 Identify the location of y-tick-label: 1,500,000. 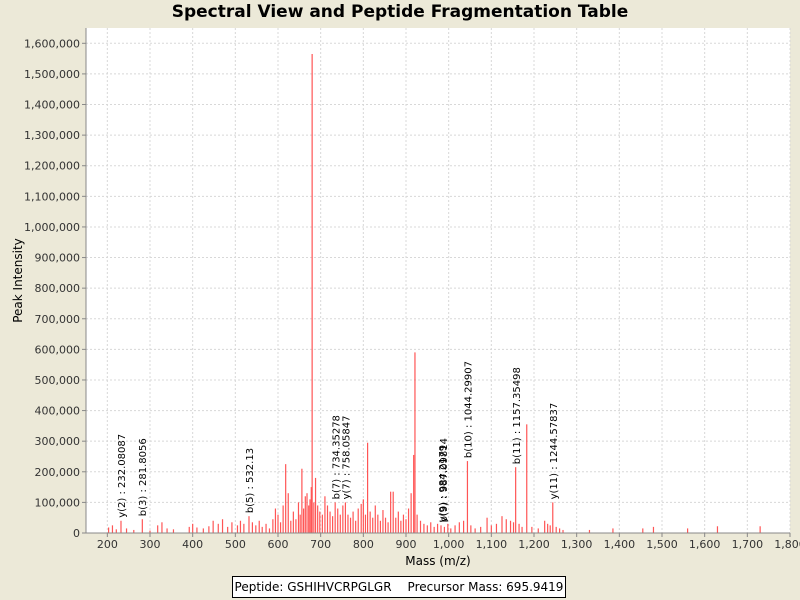
(52, 74).